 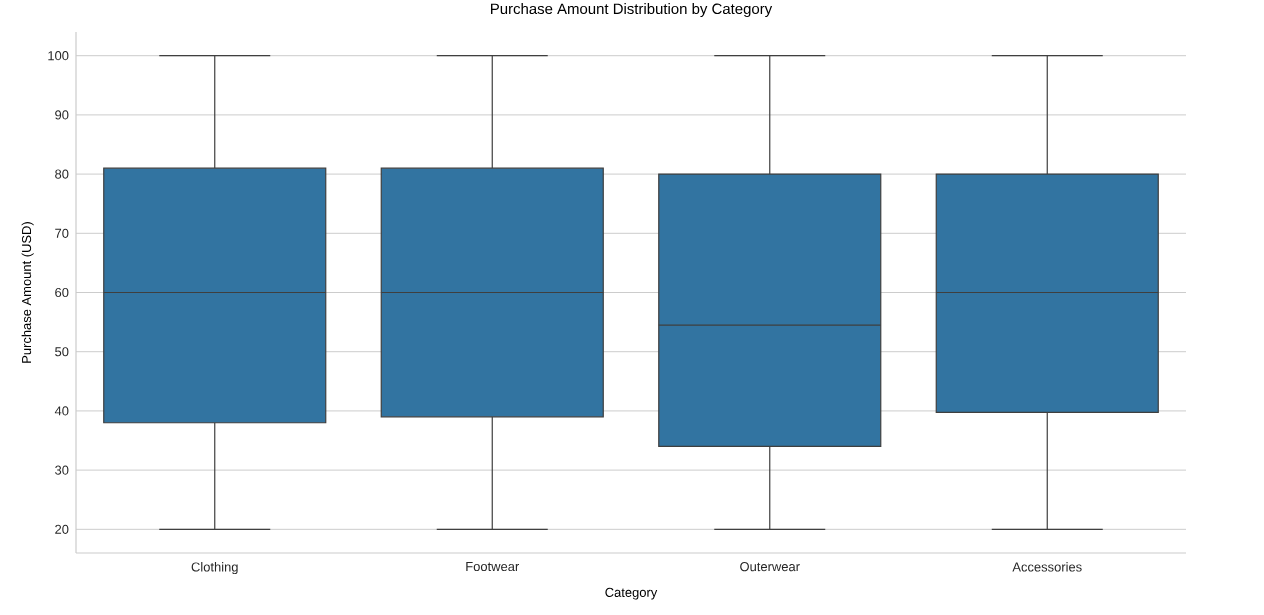 I want to click on x-tick-label: Clothing, so click(x=214, y=568).